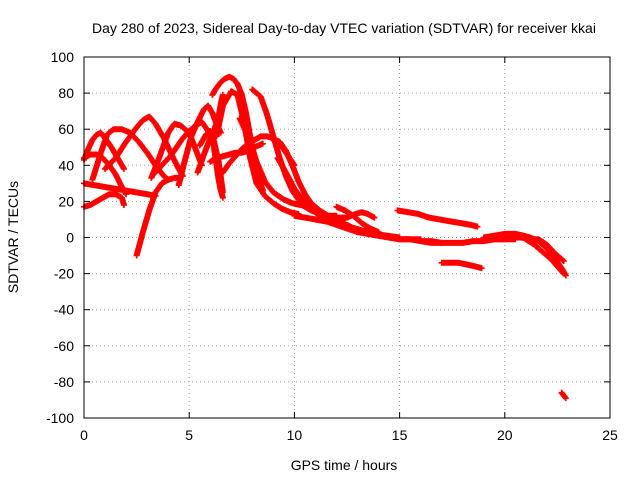  I want to click on x-tick-label: 15, so click(400, 435).